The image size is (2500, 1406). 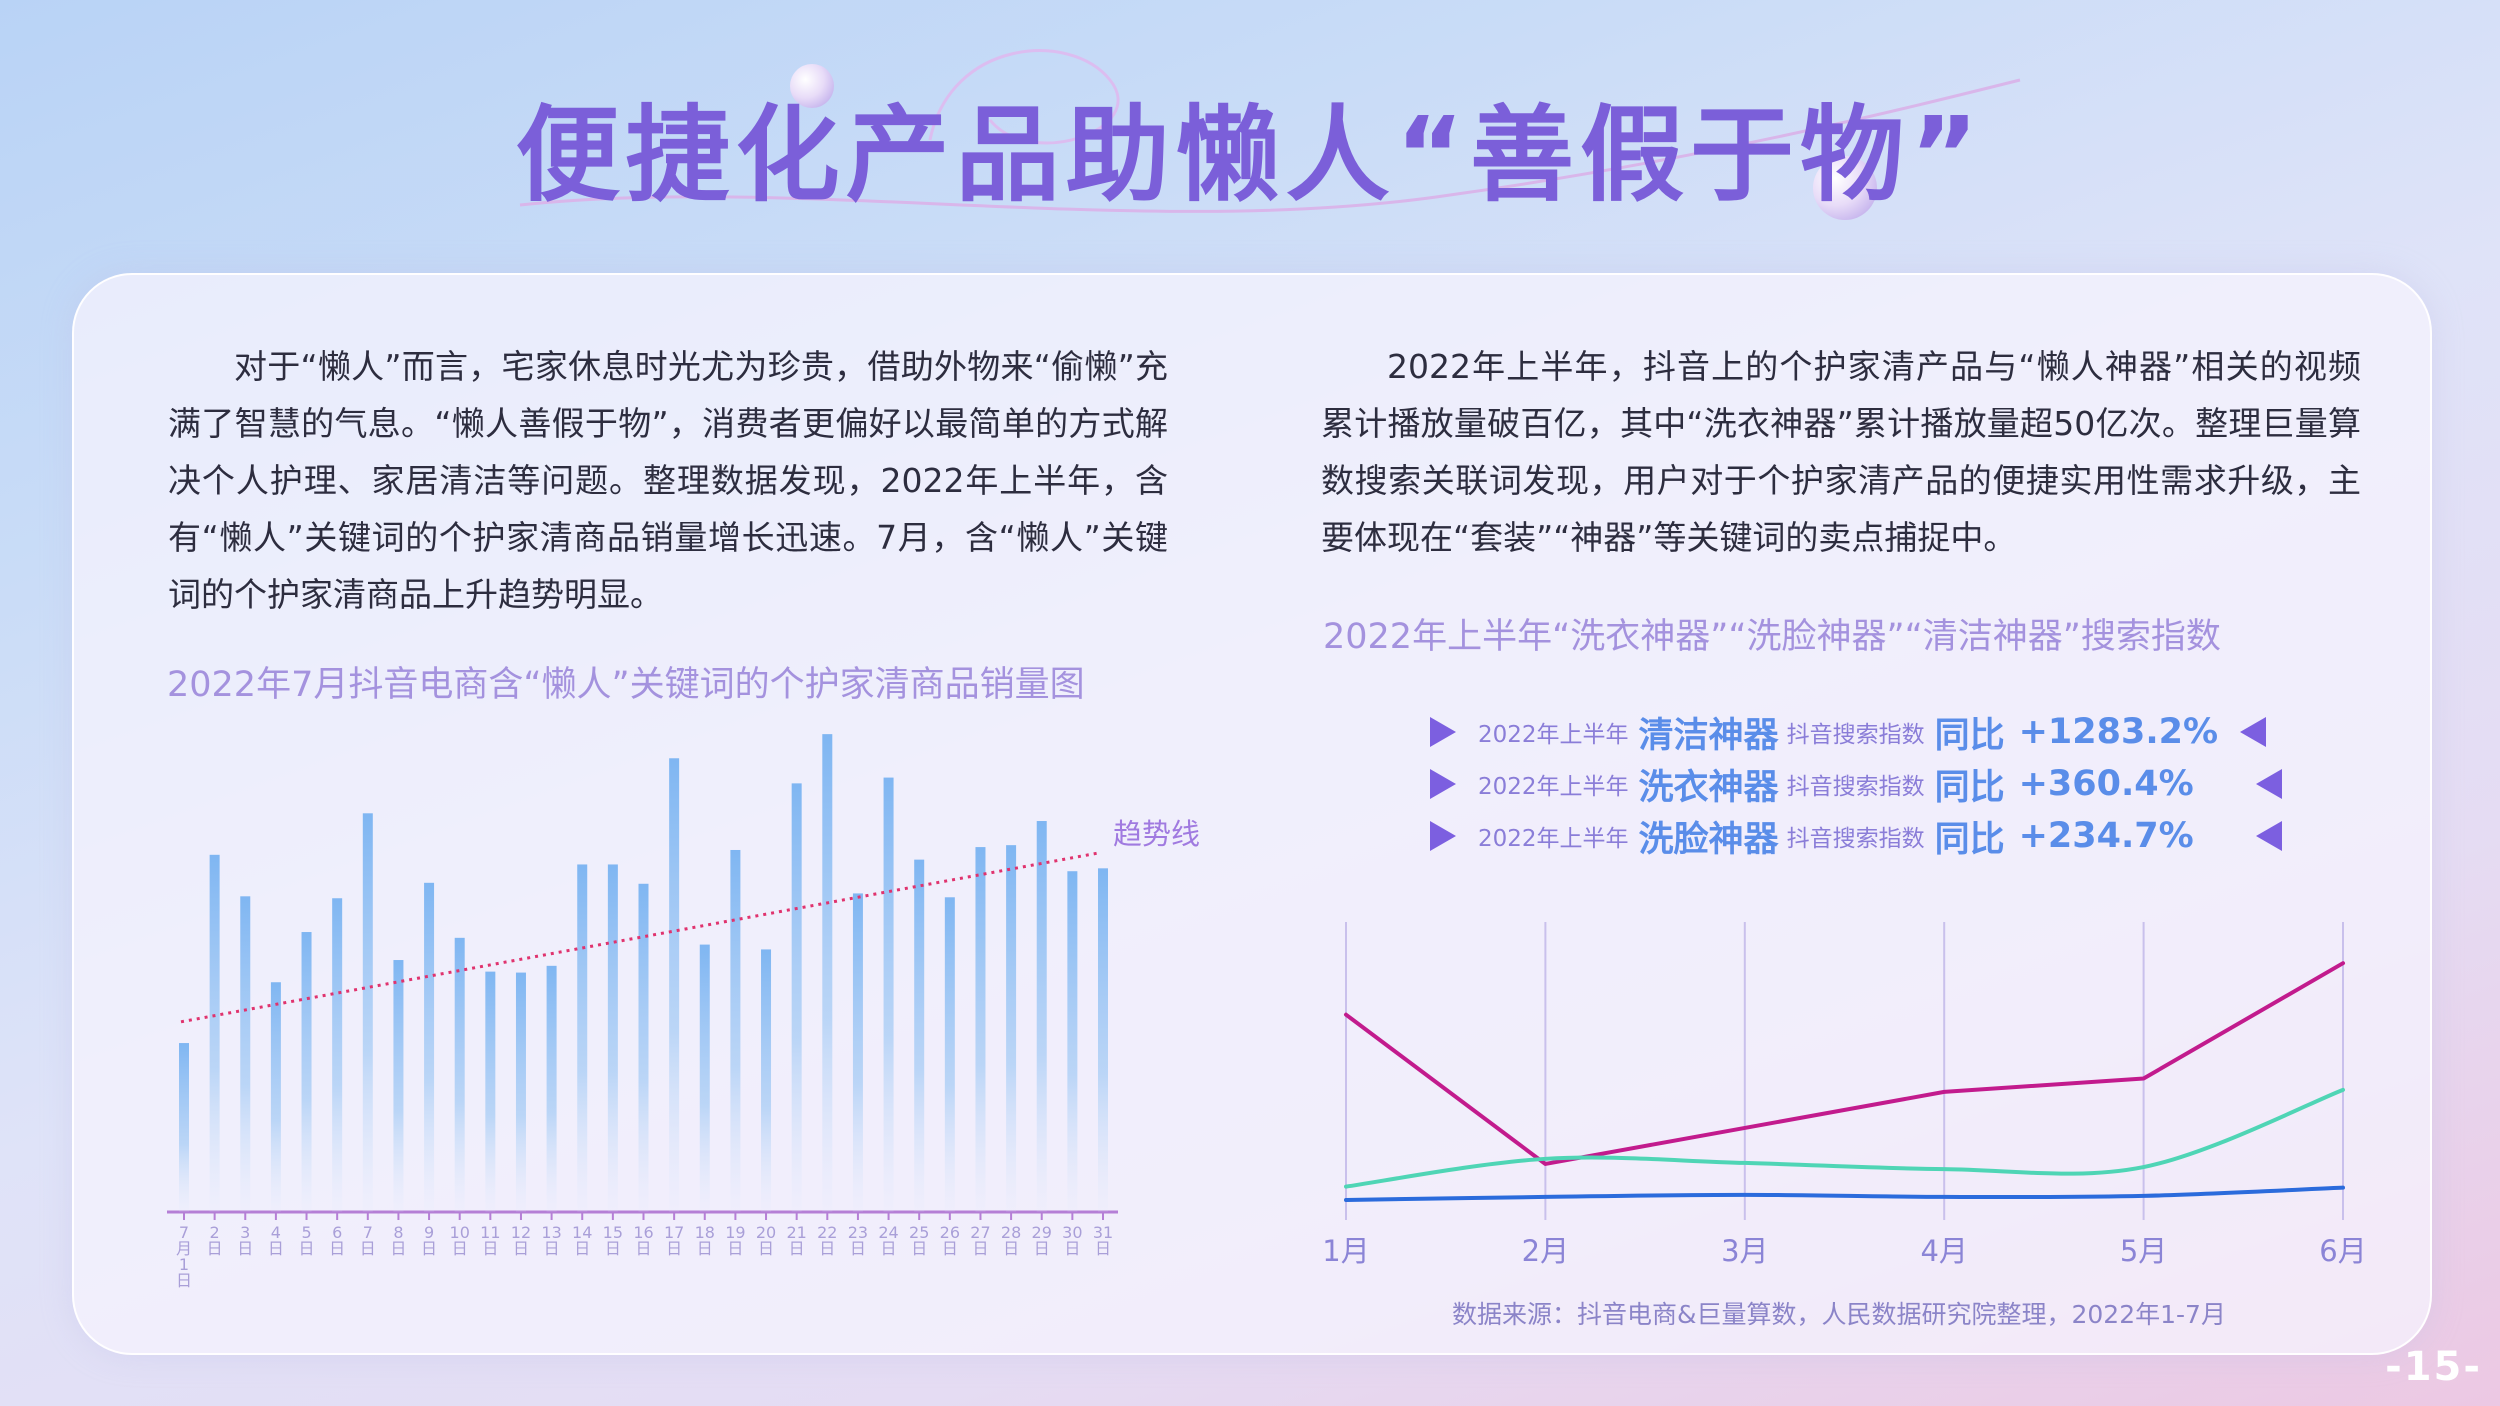 I want to click on x-tick-label: 8, so click(x=398, y=1232).